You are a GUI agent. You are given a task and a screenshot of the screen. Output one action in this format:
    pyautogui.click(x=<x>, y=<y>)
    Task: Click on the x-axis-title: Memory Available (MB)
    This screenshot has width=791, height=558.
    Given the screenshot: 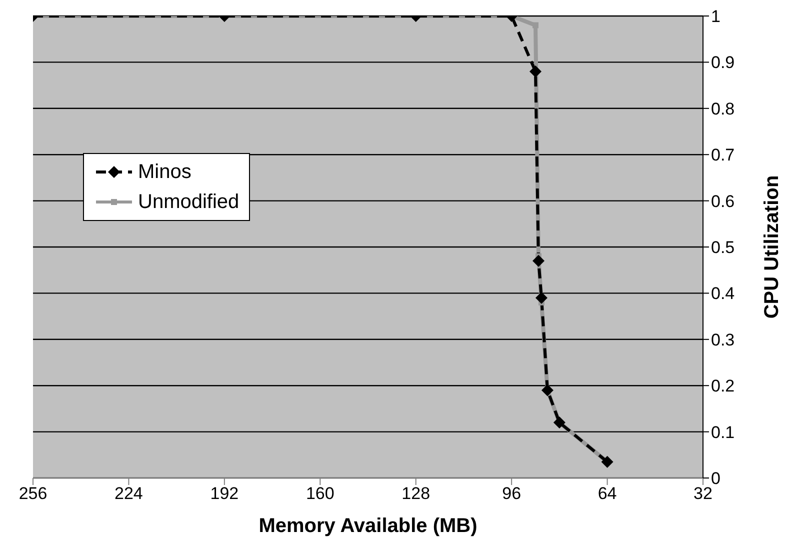 What is the action you would take?
    pyautogui.click(x=368, y=526)
    